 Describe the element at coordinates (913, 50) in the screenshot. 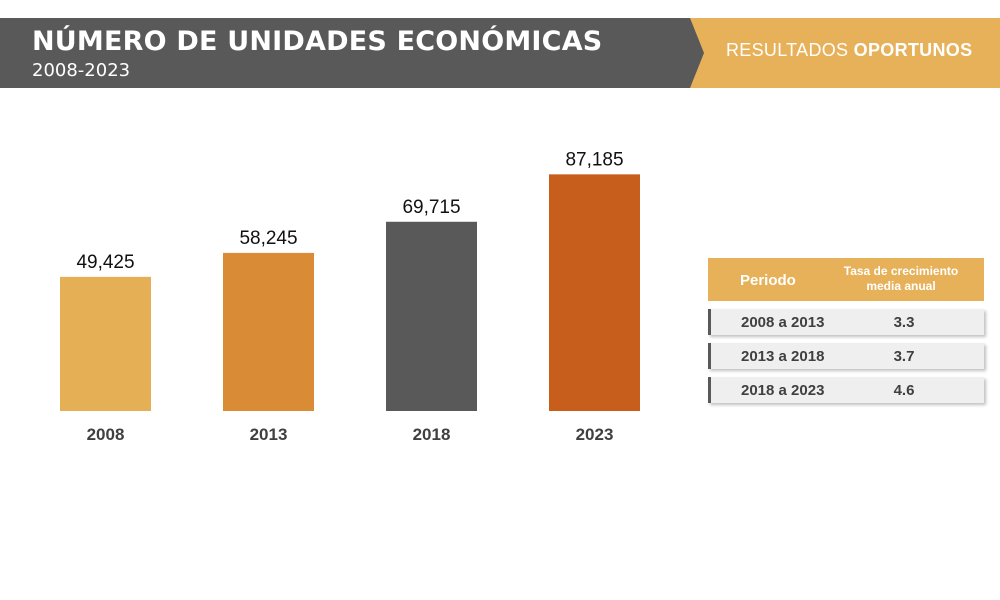

I see `badge-bold: OPORTUNOS` at that location.